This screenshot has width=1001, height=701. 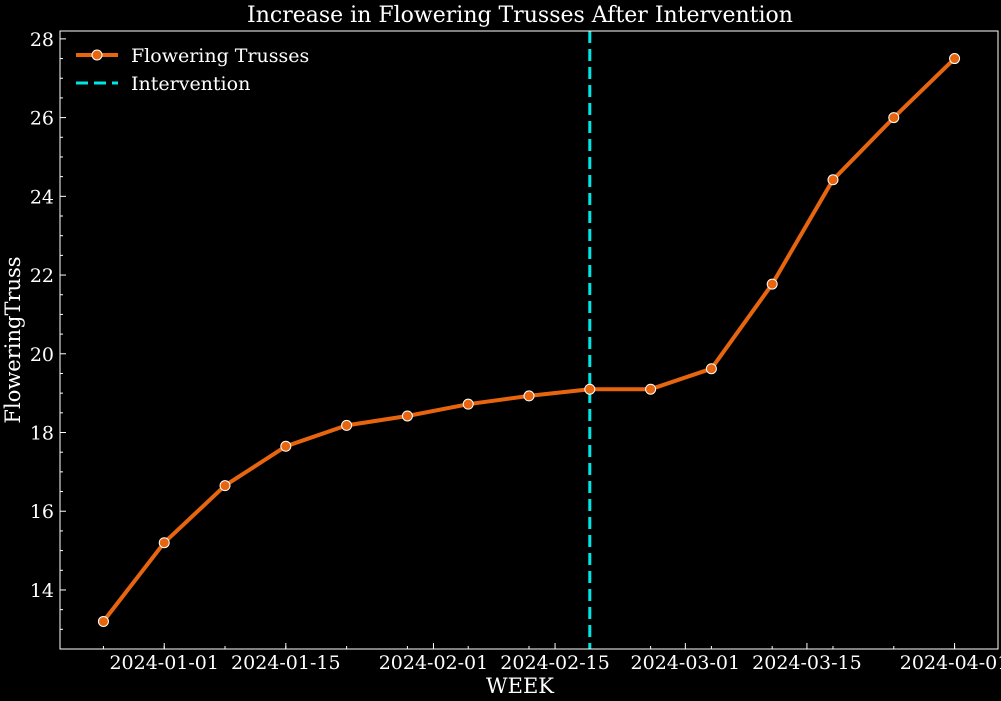 I want to click on y-ticks: 14 16 18 20 22 24 26 28, so click(x=48, y=329).